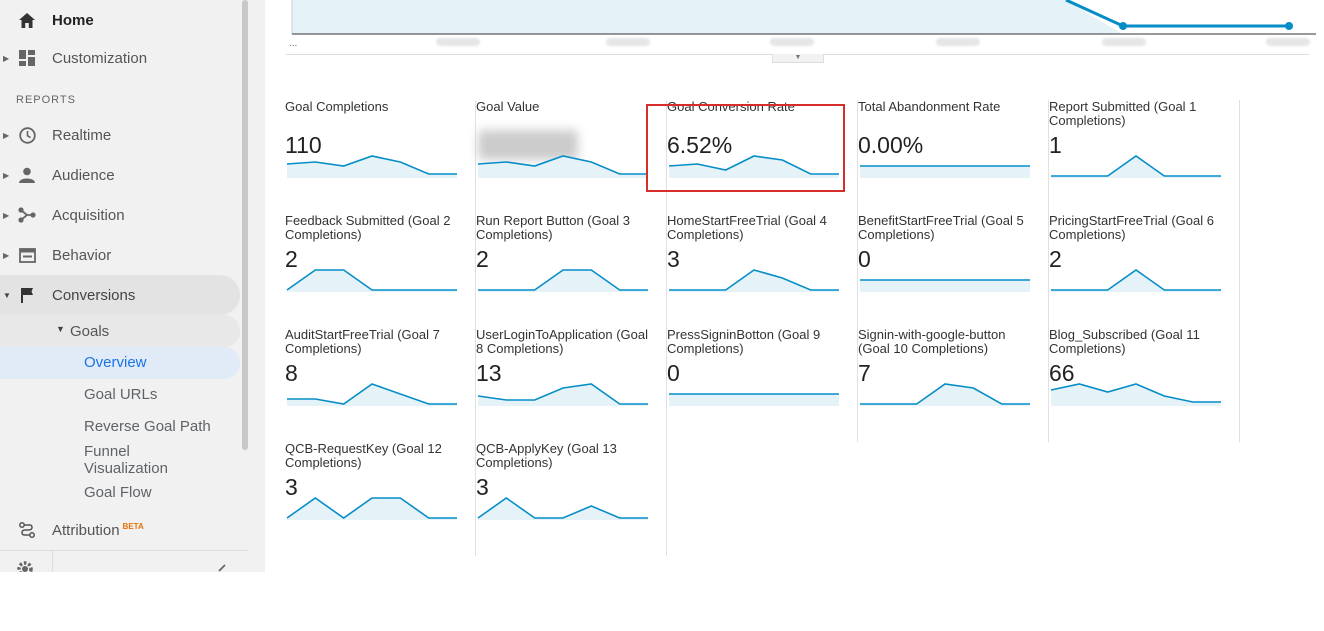 The height and width of the screenshot is (631, 1324). I want to click on sidebar-divider, so click(124, 550).